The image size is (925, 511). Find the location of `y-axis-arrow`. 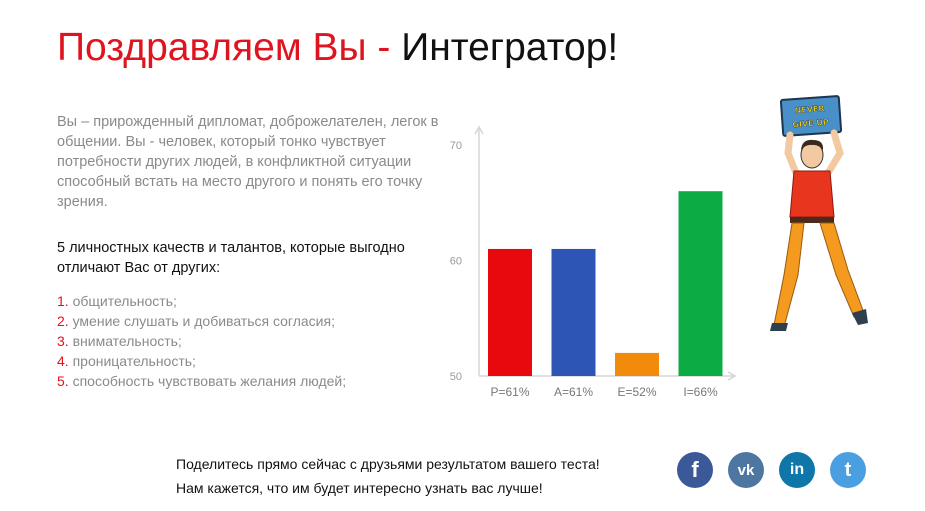

y-axis-arrow is located at coordinates (479, 130).